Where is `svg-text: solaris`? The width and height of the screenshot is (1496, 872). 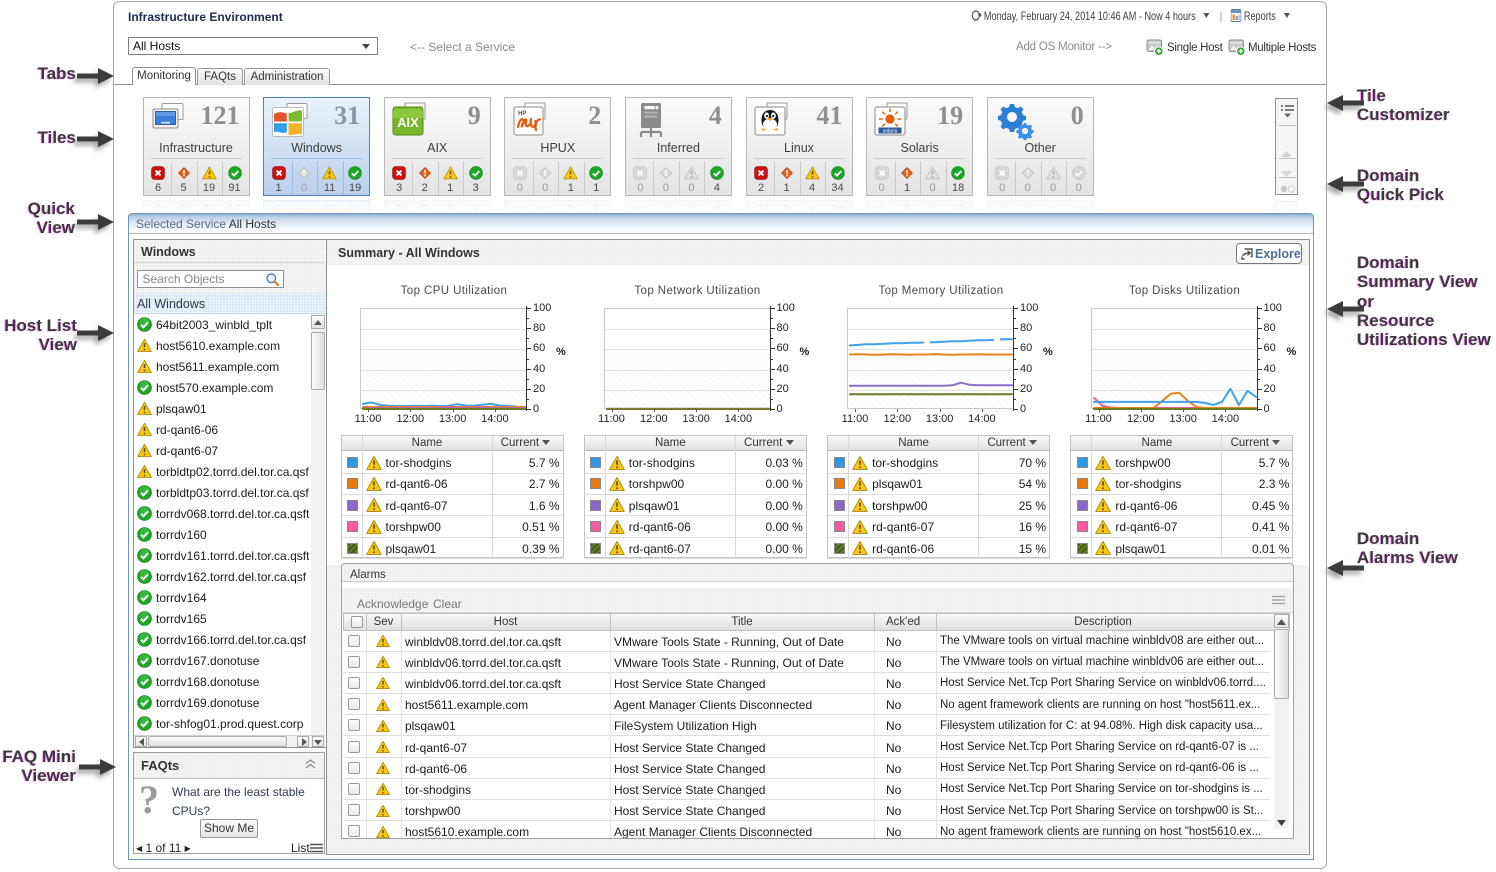
svg-text: solaris is located at coordinates (890, 131).